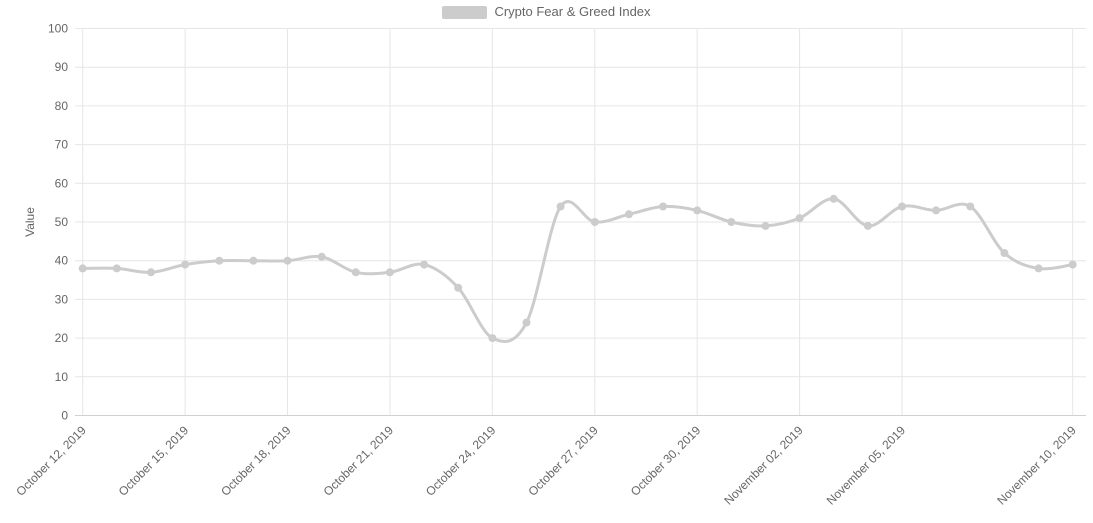 This screenshot has width=1093, height=523. I want to click on y-axis-tick-label: 90, so click(62, 67).